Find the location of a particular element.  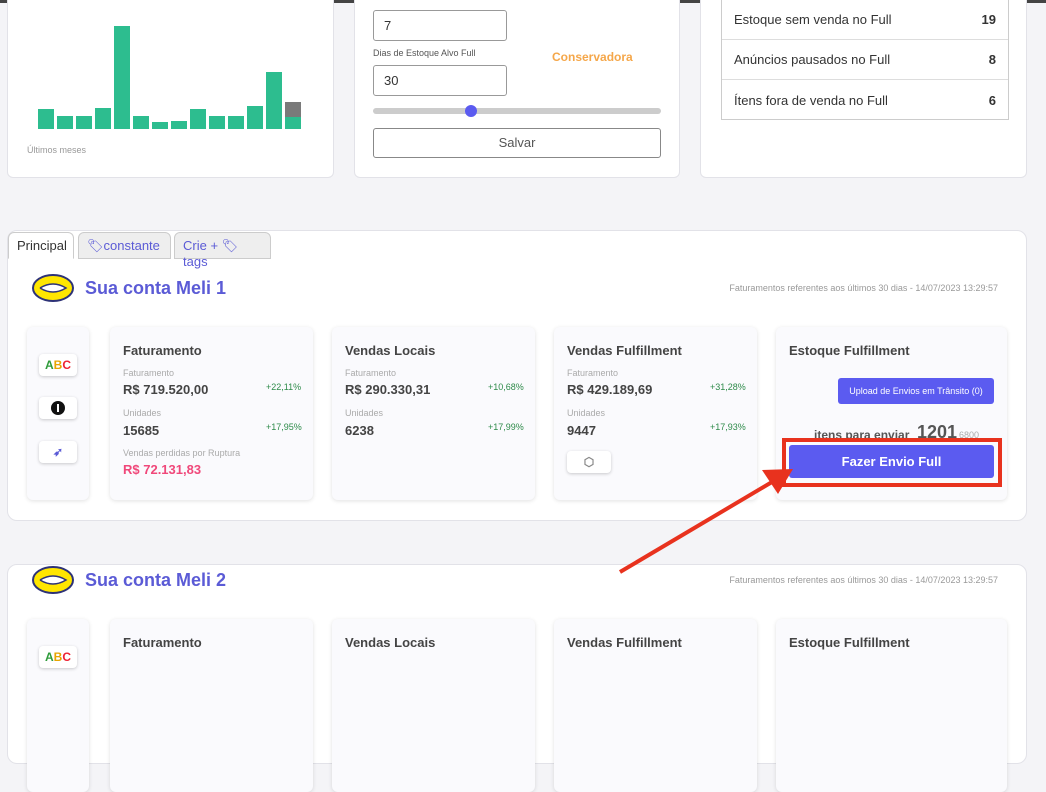

metric-value: R$ 290.330,31 is located at coordinates (388, 389).